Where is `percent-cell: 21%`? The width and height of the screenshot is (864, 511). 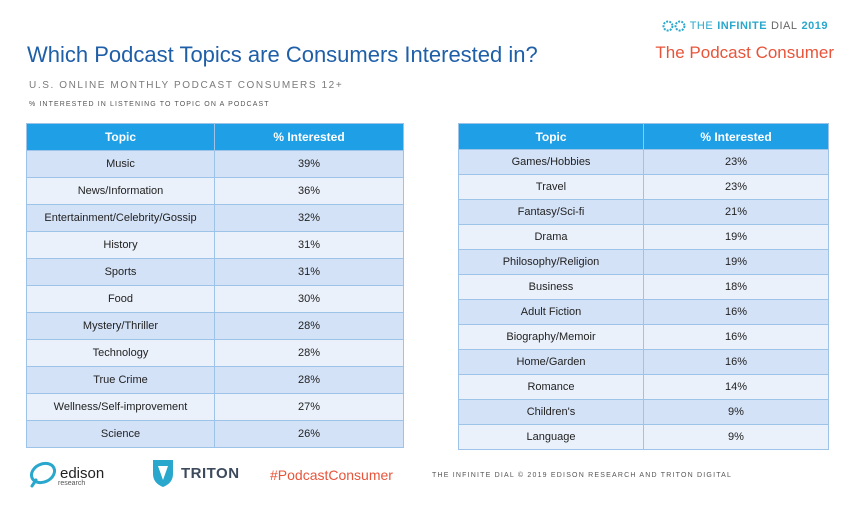
percent-cell: 21% is located at coordinates (736, 212).